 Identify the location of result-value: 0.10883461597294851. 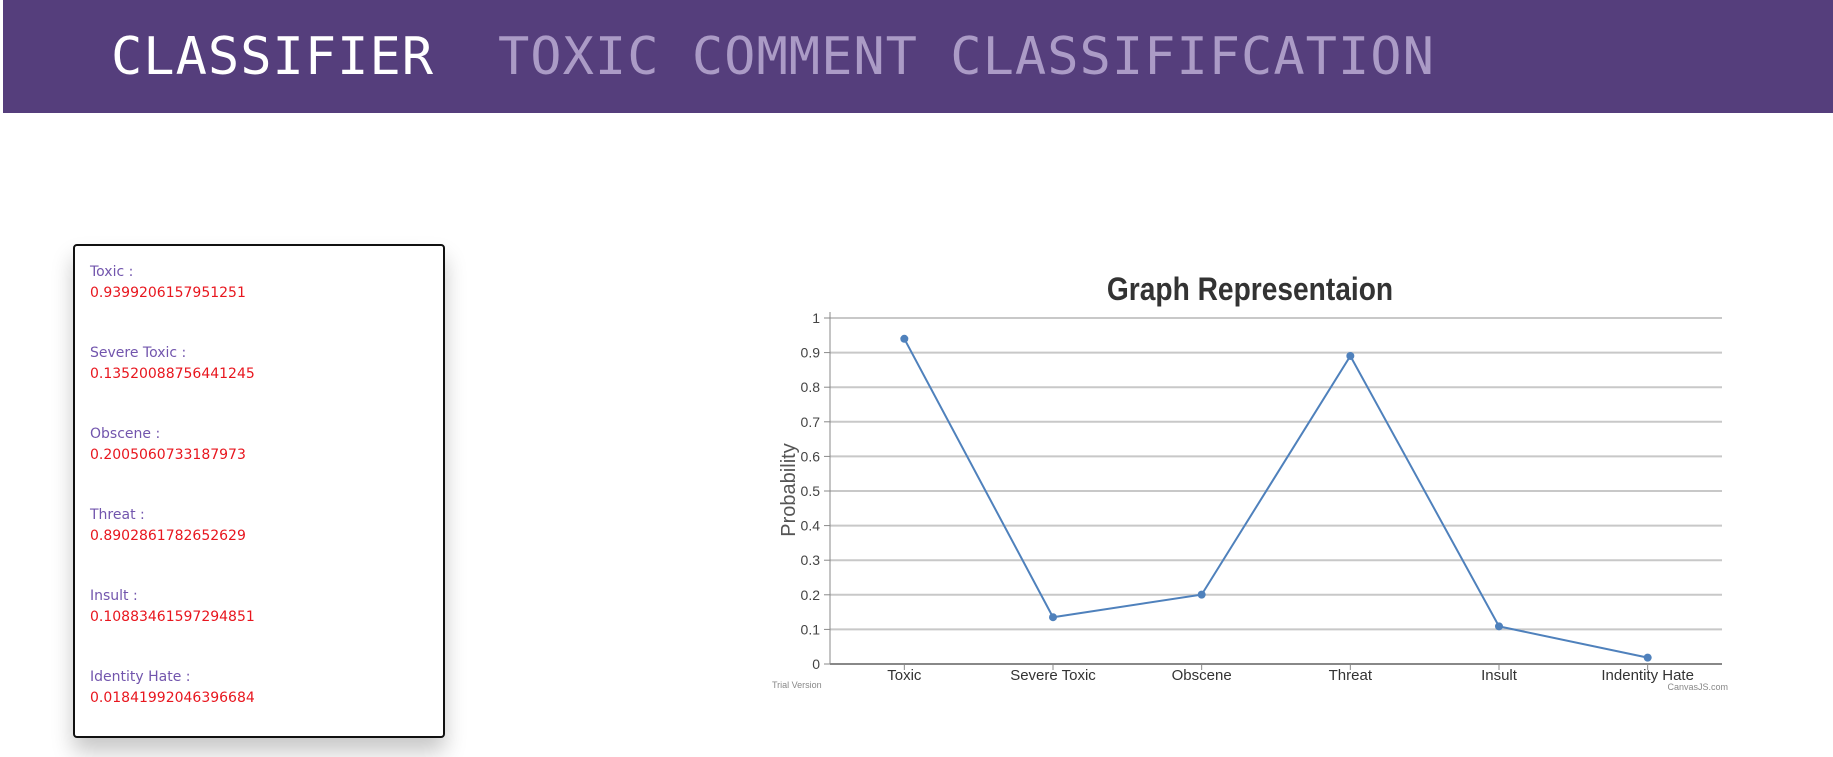
(172, 617).